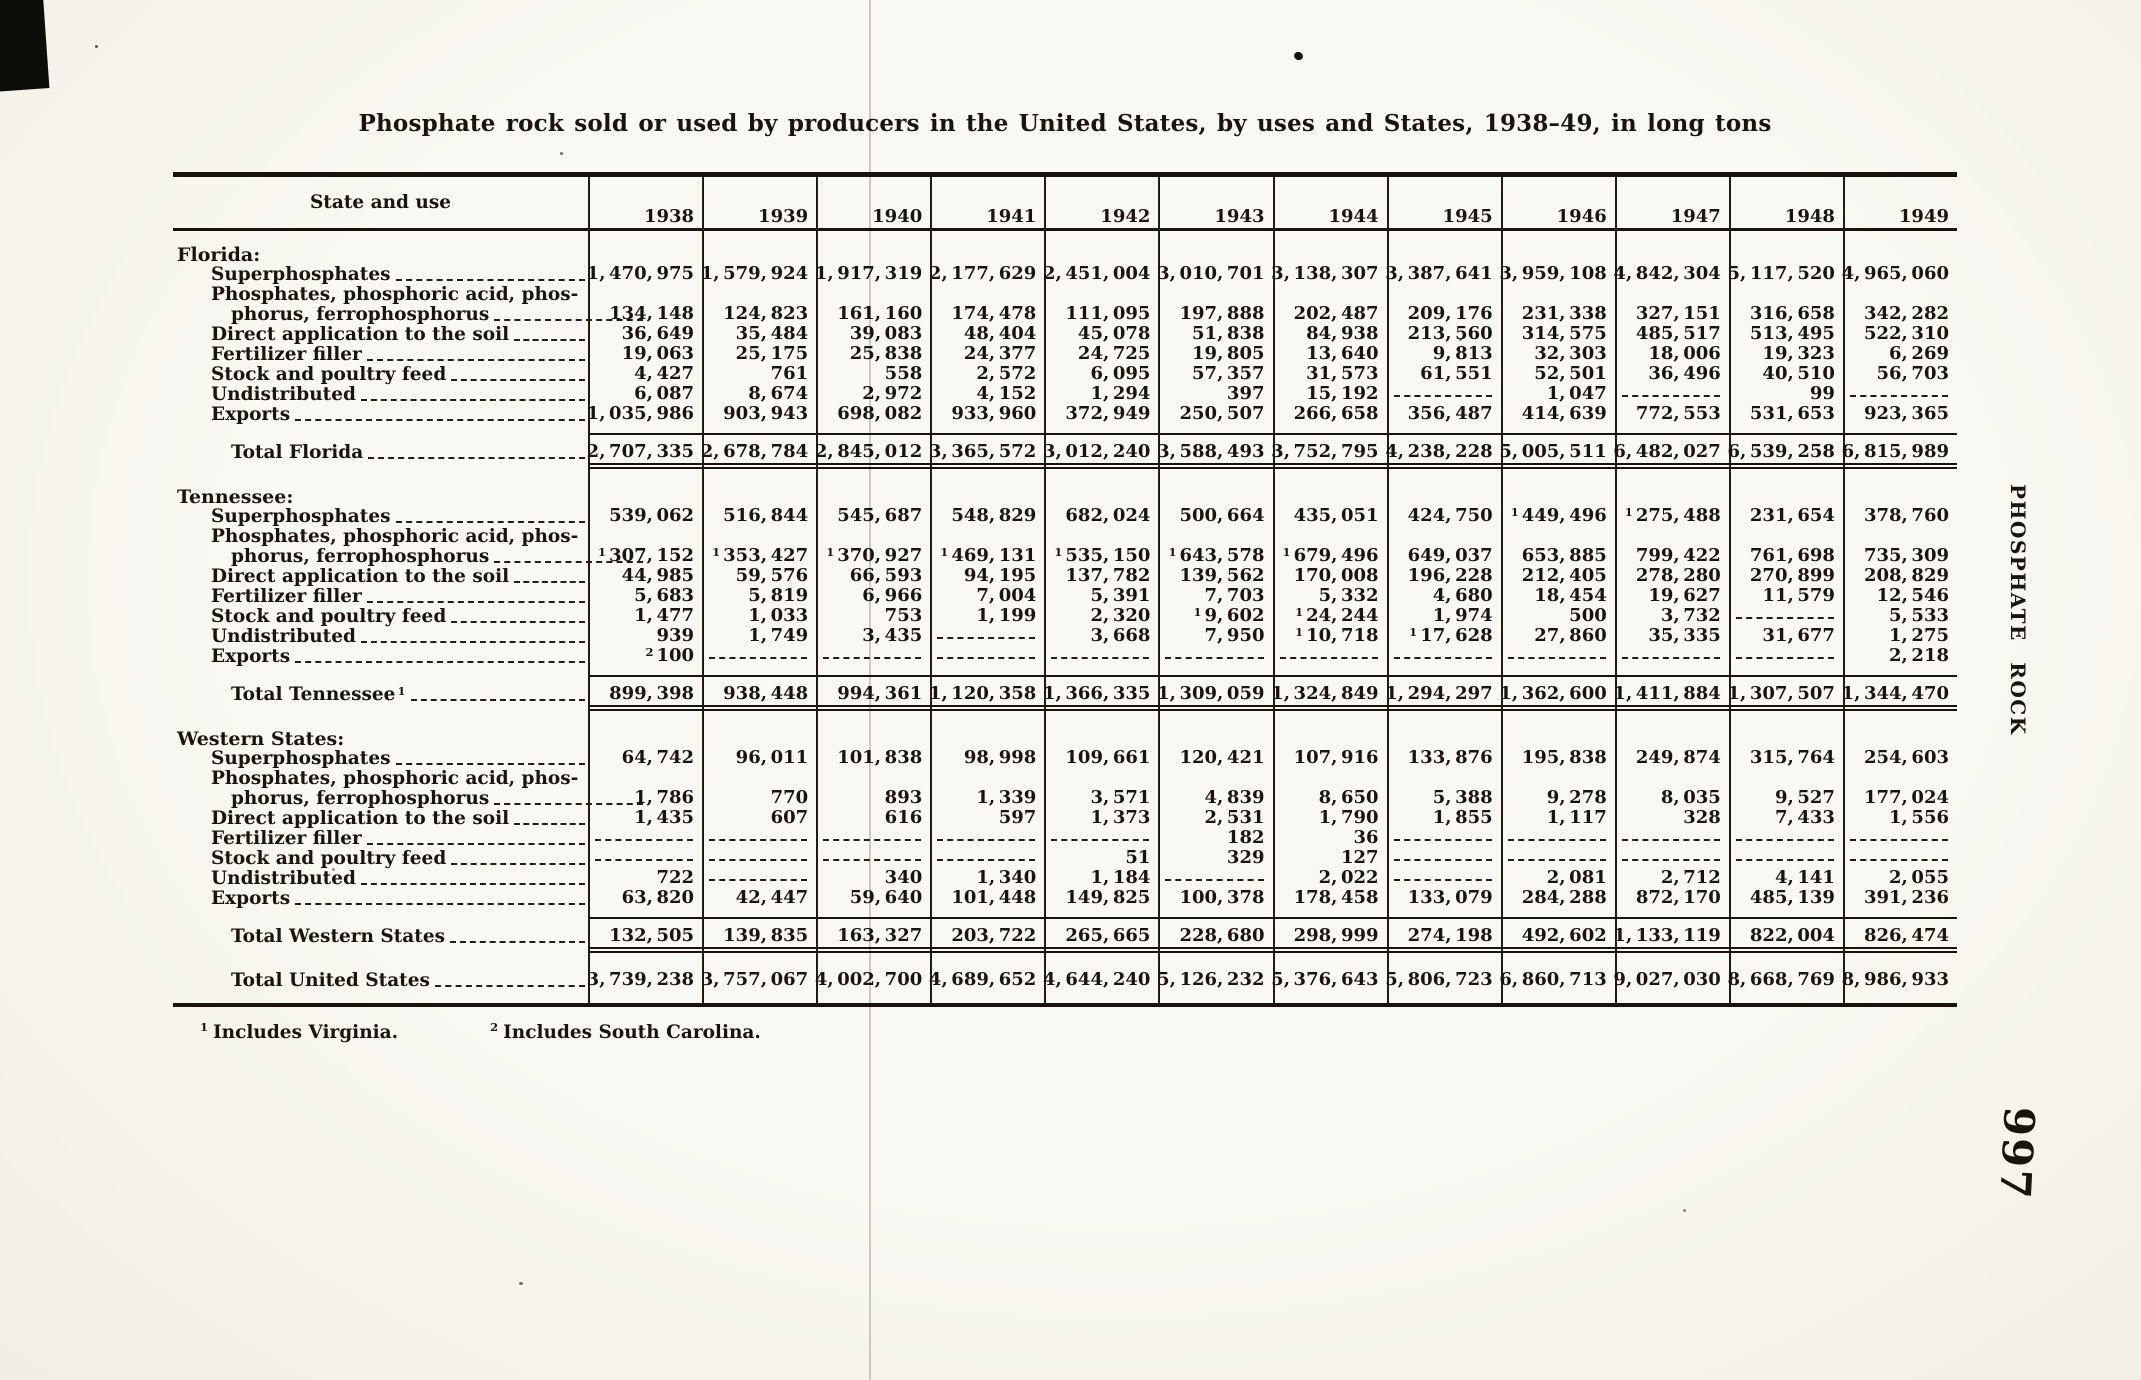  I want to click on row-label-text: Total Western States, so click(338, 936).